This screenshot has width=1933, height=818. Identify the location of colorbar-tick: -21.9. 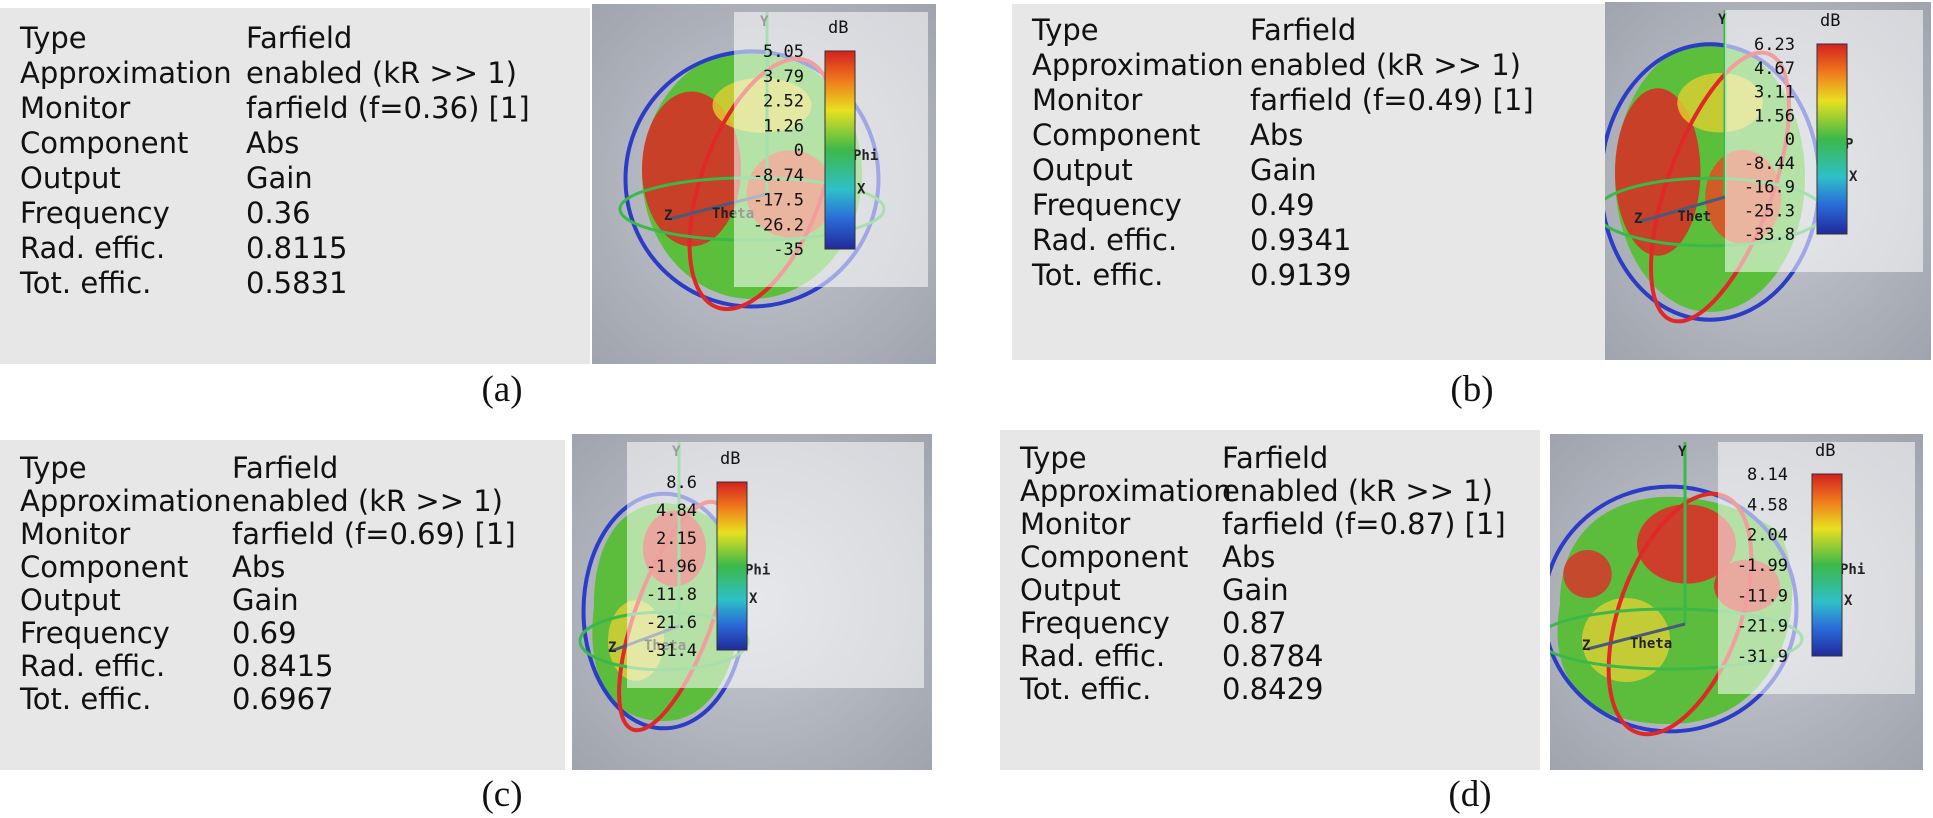
(1762, 627).